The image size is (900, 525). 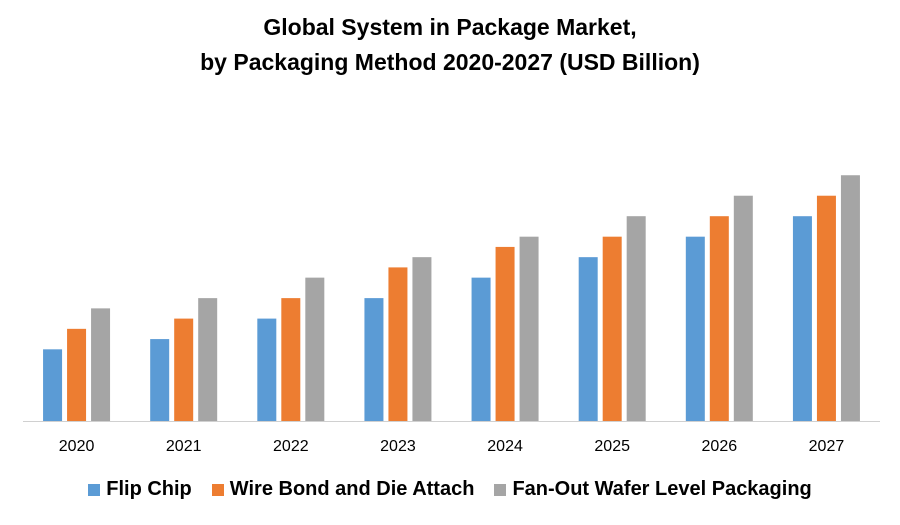 I want to click on legend-item-flip-chip: Flip Chip, so click(x=140, y=489).